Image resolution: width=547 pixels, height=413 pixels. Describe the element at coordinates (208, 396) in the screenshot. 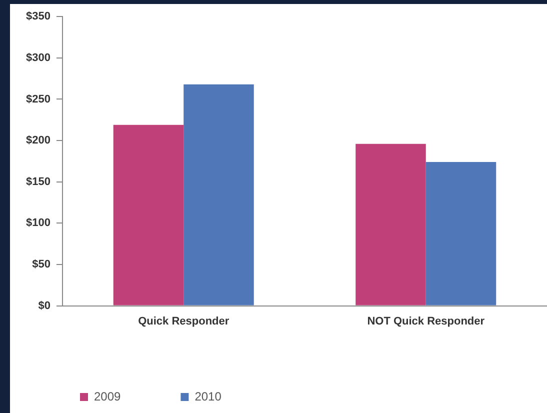

I see `legend-label: 2010` at that location.